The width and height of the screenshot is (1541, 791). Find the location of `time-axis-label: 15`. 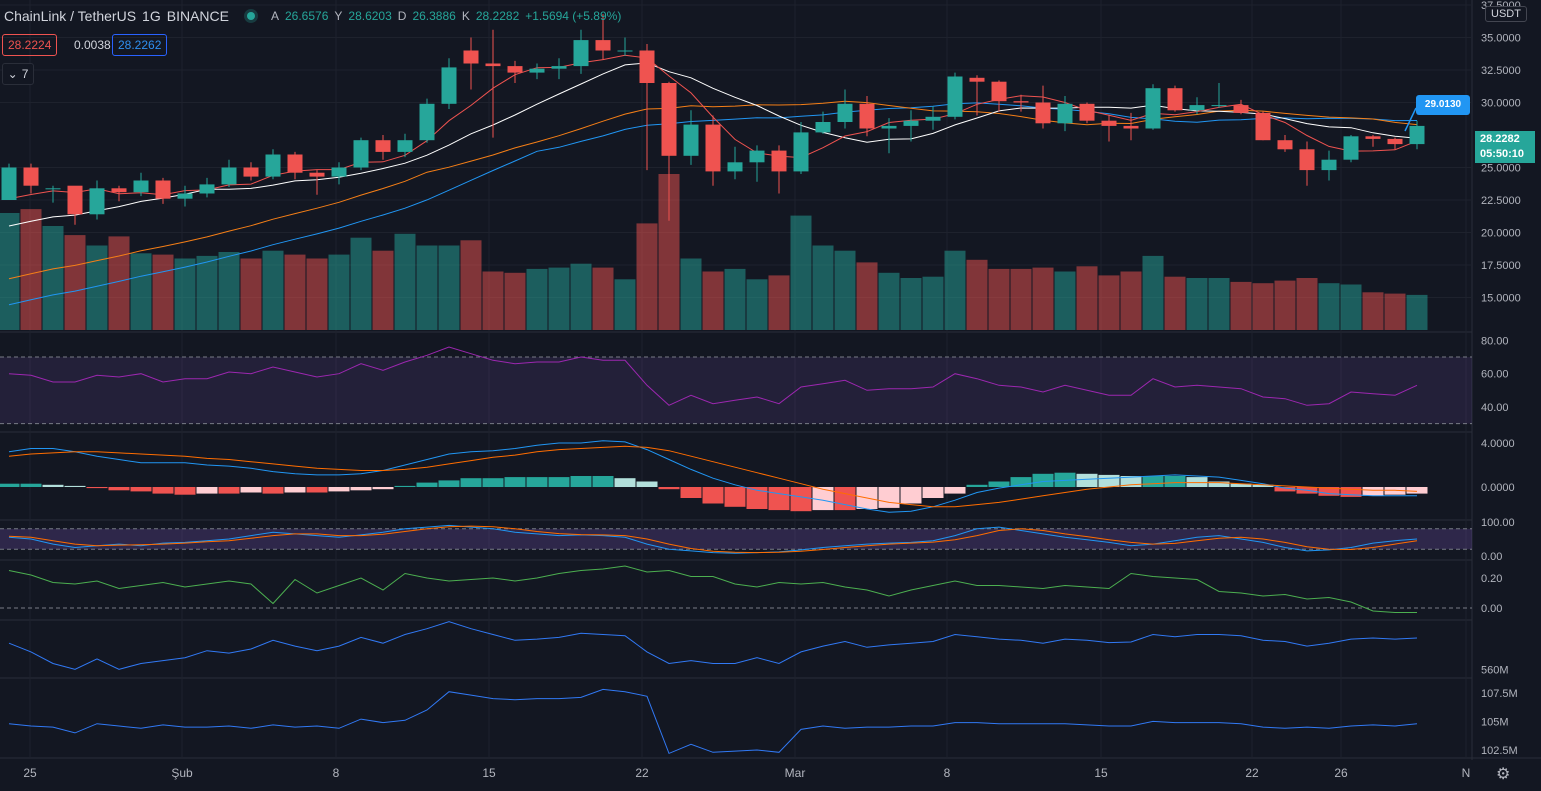

time-axis-label: 15 is located at coordinates (489, 773).